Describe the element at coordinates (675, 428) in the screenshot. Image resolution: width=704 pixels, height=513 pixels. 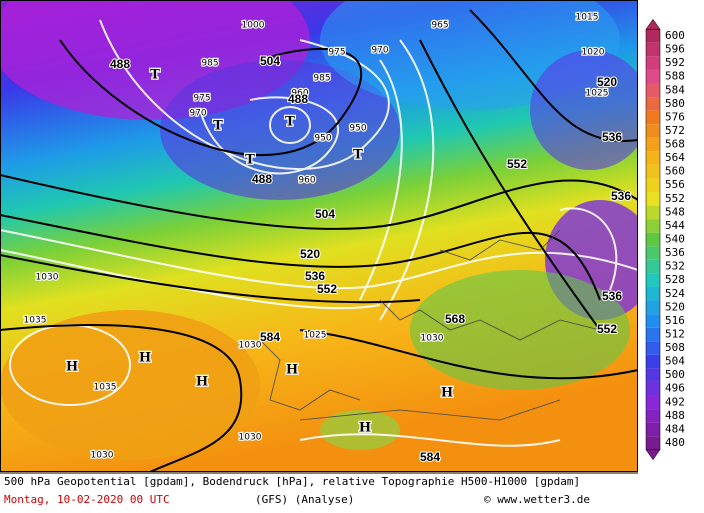
I see `legend-label: 484` at that location.